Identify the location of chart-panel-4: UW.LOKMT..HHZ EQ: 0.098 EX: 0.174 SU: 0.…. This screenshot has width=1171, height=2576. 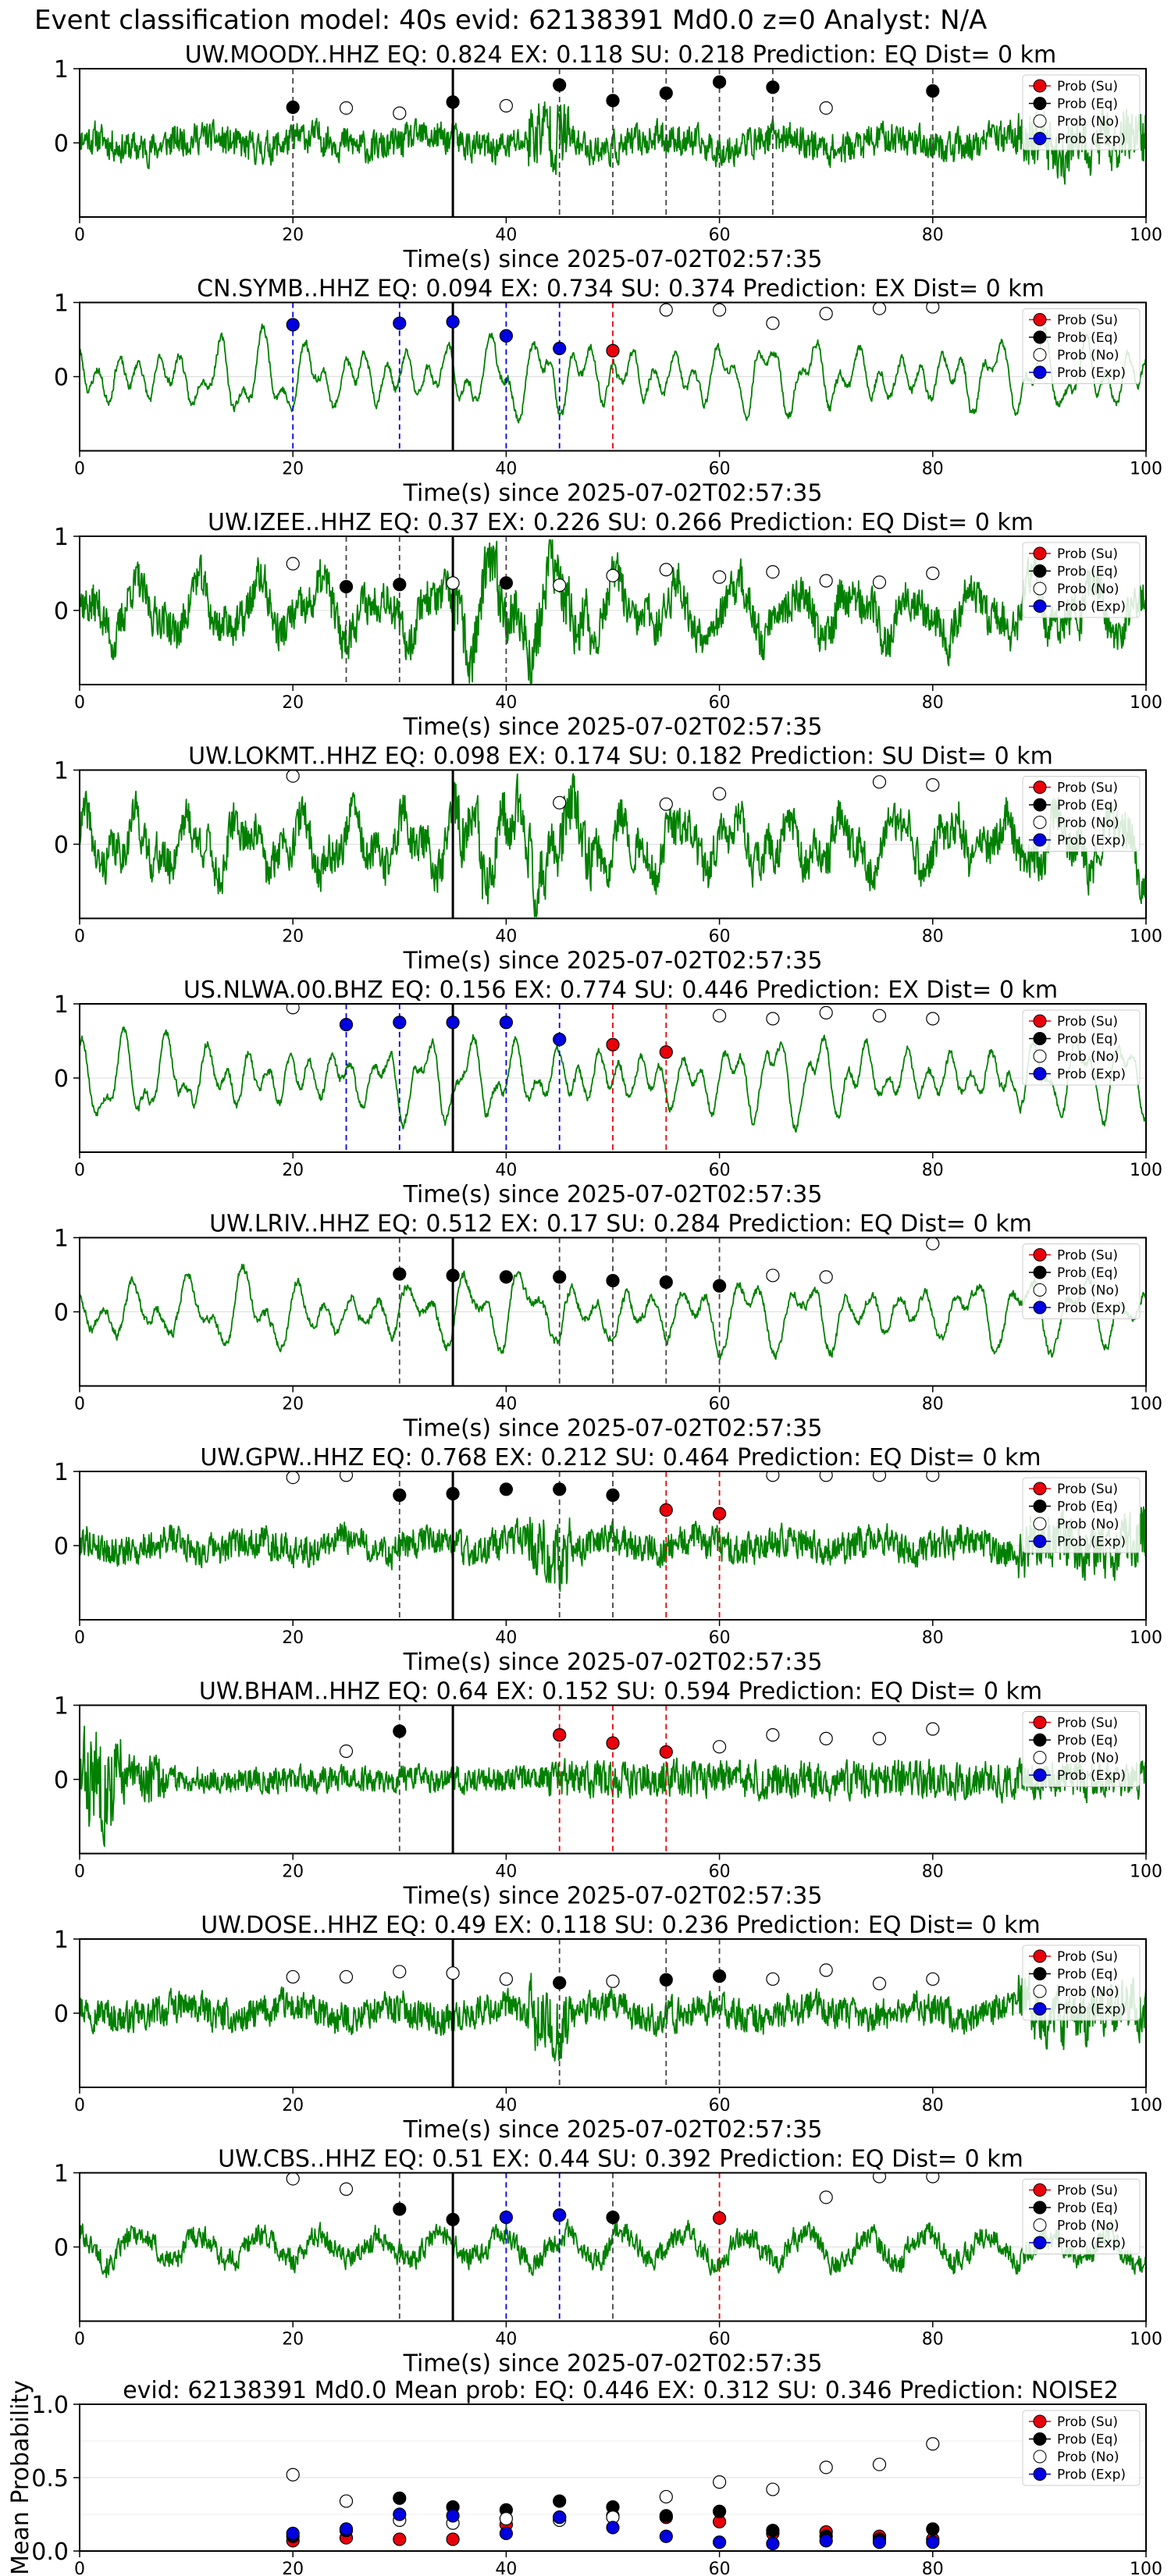
(608, 859).